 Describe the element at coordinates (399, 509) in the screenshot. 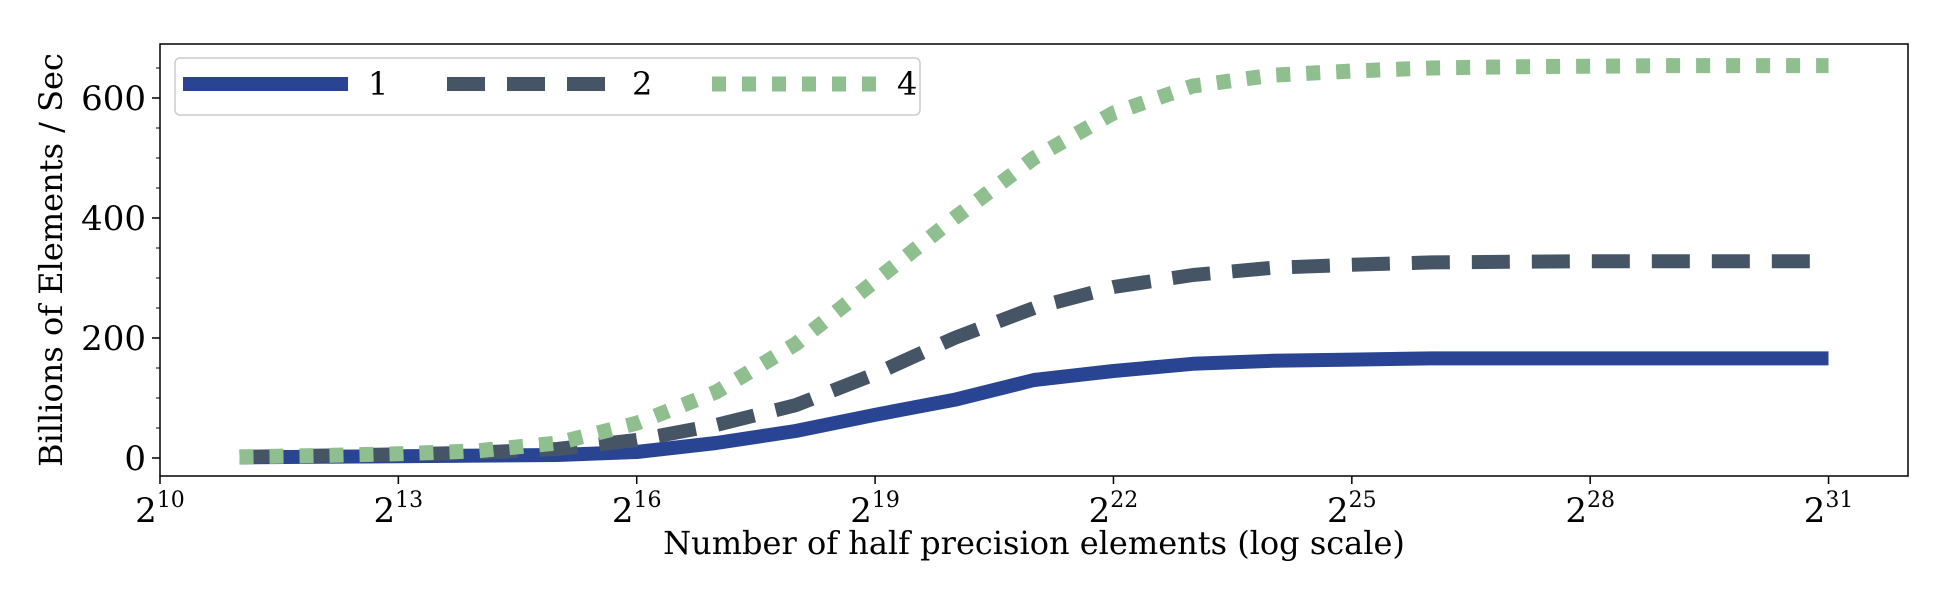

I see `x-tick-label: 213` at that location.